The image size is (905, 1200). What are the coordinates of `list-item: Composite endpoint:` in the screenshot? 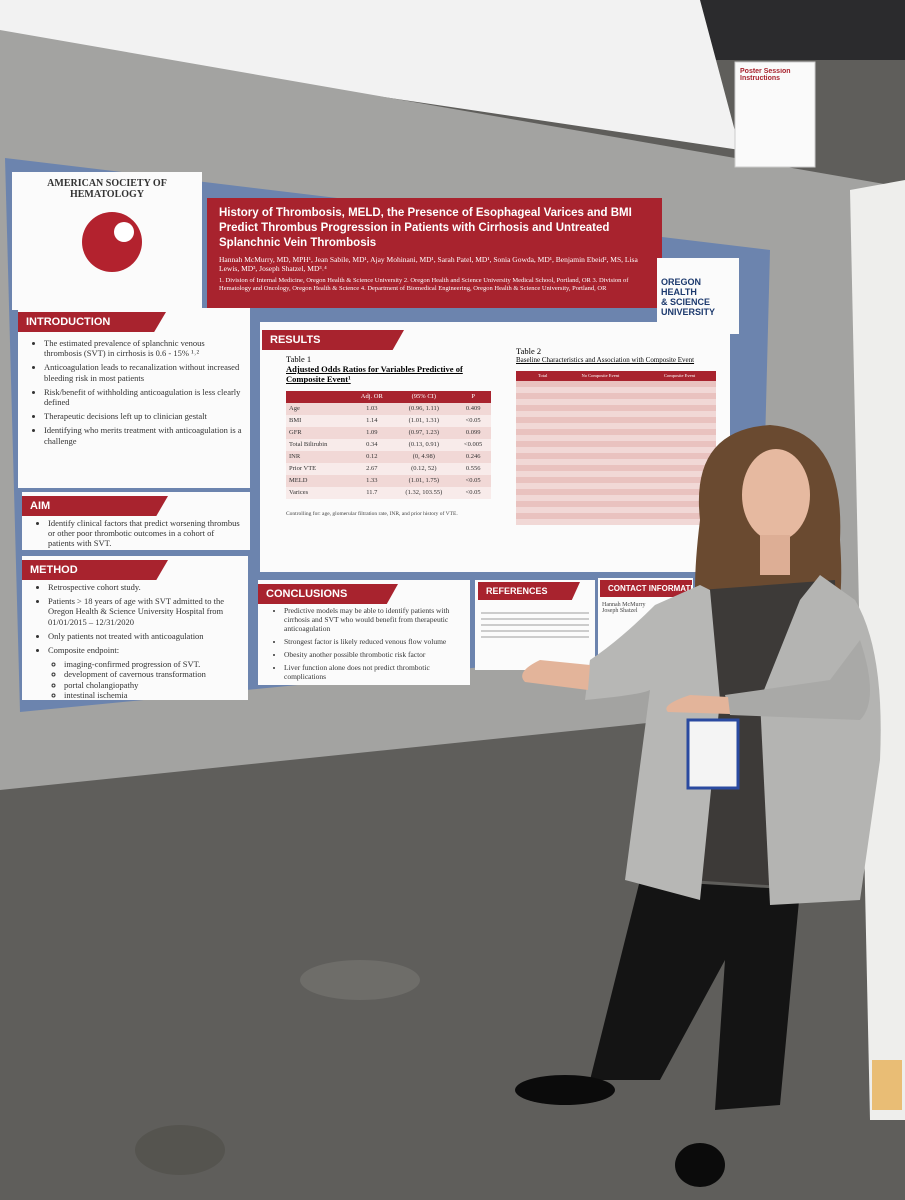 It's located at (144, 650).